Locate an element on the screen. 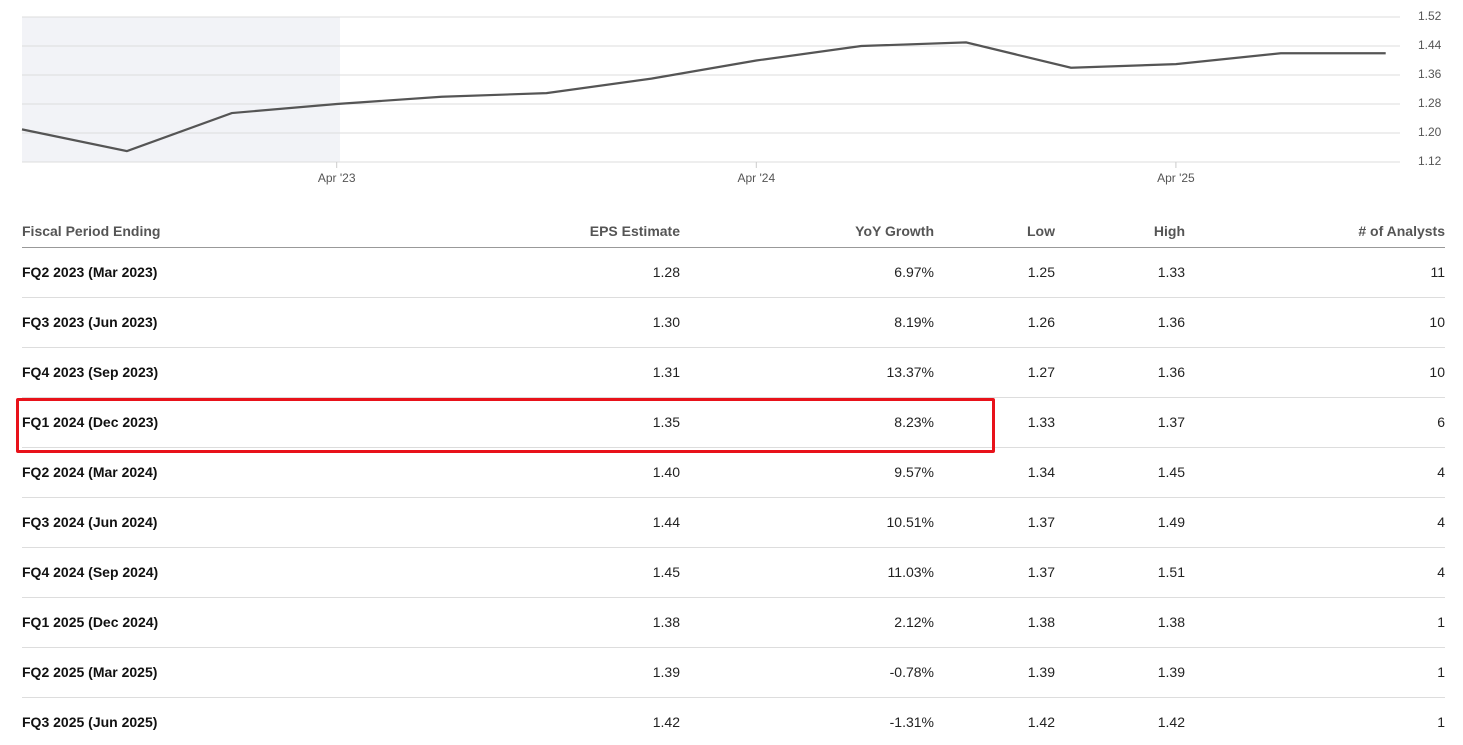 This screenshot has width=1463, height=745. y-tick-label: 1.52 is located at coordinates (1430, 16).